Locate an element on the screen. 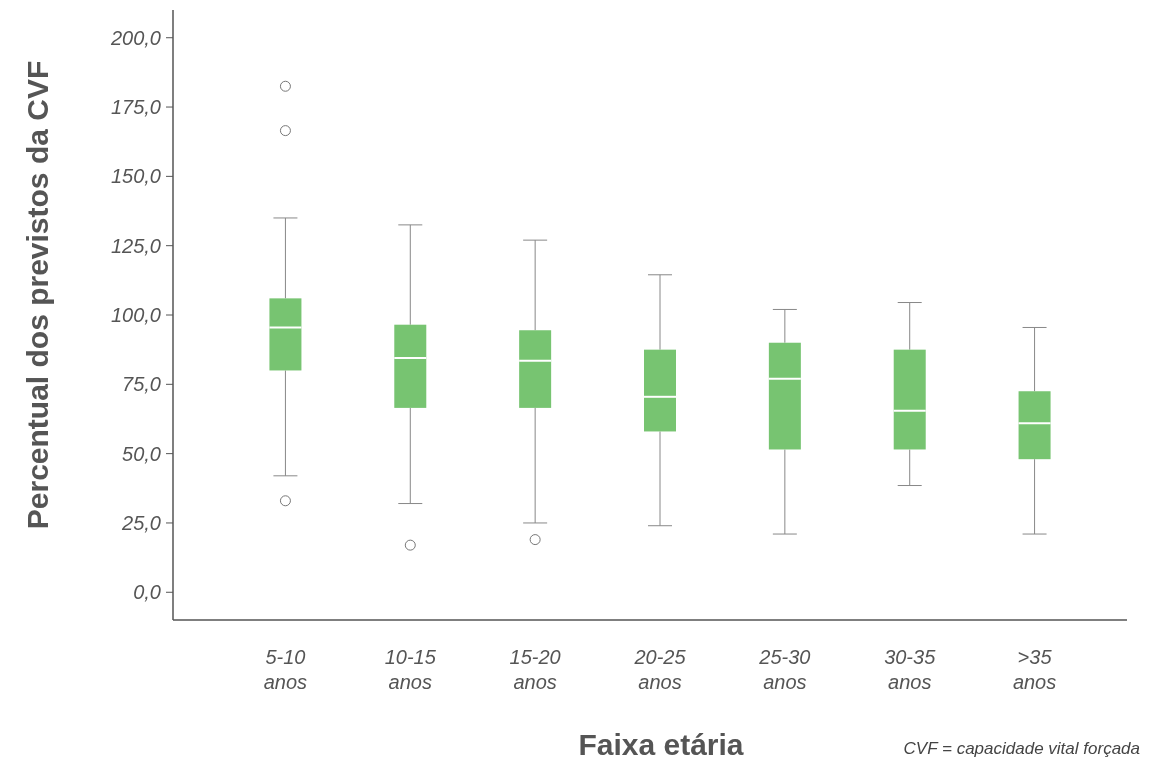  x-tick-label: >35 anos is located at coordinates (1034, 669).